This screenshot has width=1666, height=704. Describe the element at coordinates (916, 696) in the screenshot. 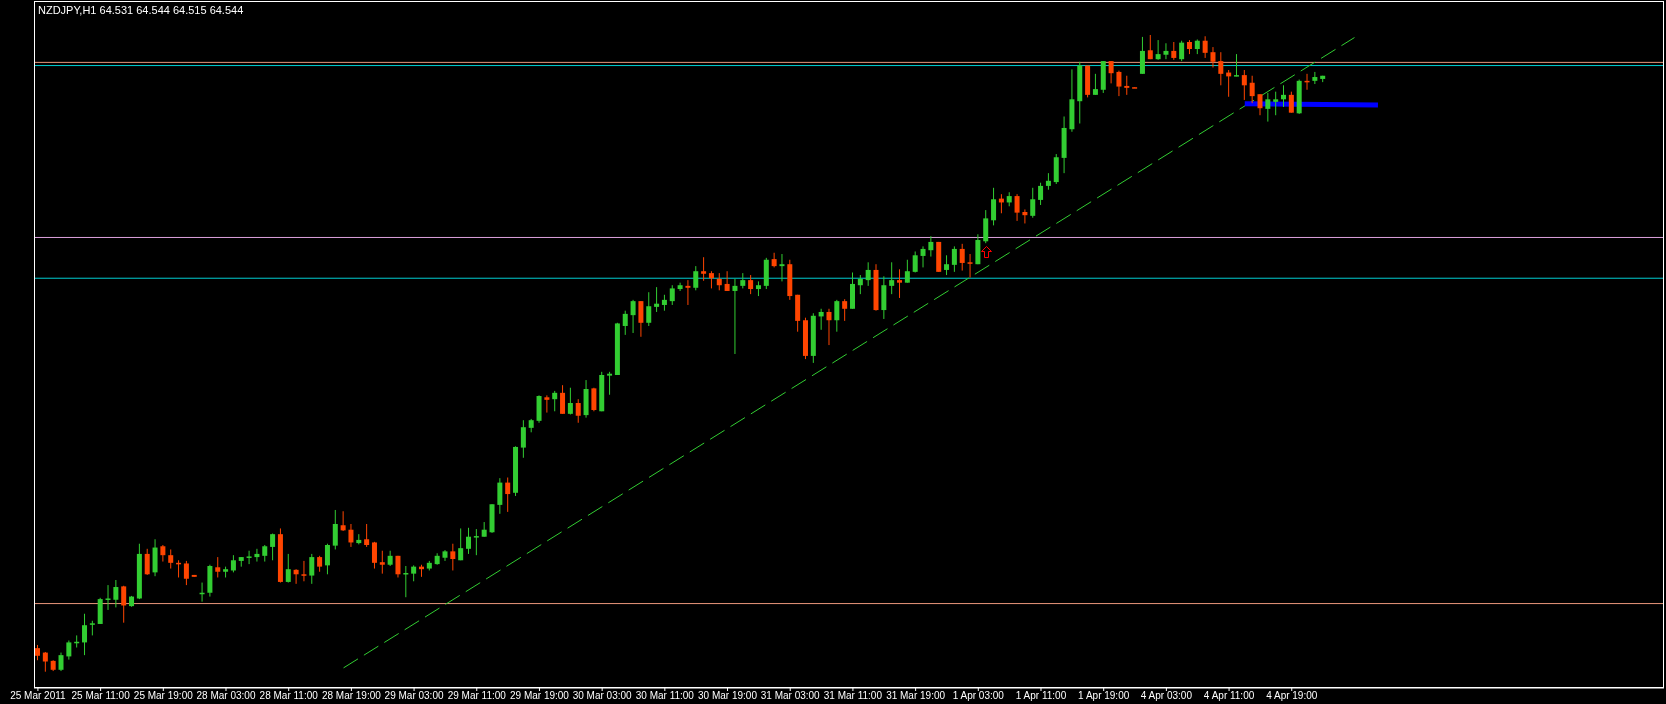

I see `x-tick-label: 31 Mar 19:00` at that location.